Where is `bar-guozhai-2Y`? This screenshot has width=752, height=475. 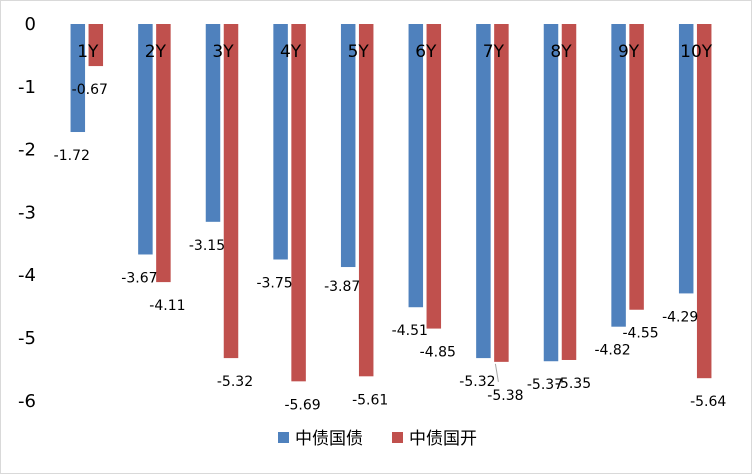
bar-guozhai-2Y is located at coordinates (145, 139).